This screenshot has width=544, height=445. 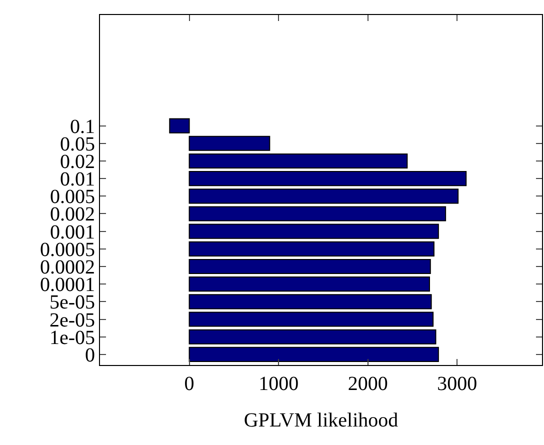 What do you see at coordinates (457, 384) in the screenshot?
I see `x-tick-label: 3000` at bounding box center [457, 384].